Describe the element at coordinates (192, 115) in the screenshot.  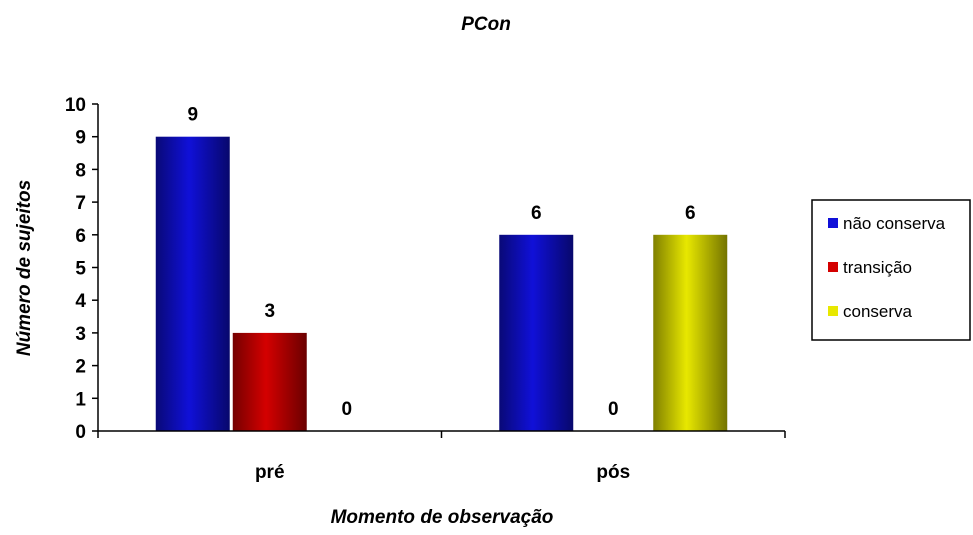
I see `data-label: 9` at that location.